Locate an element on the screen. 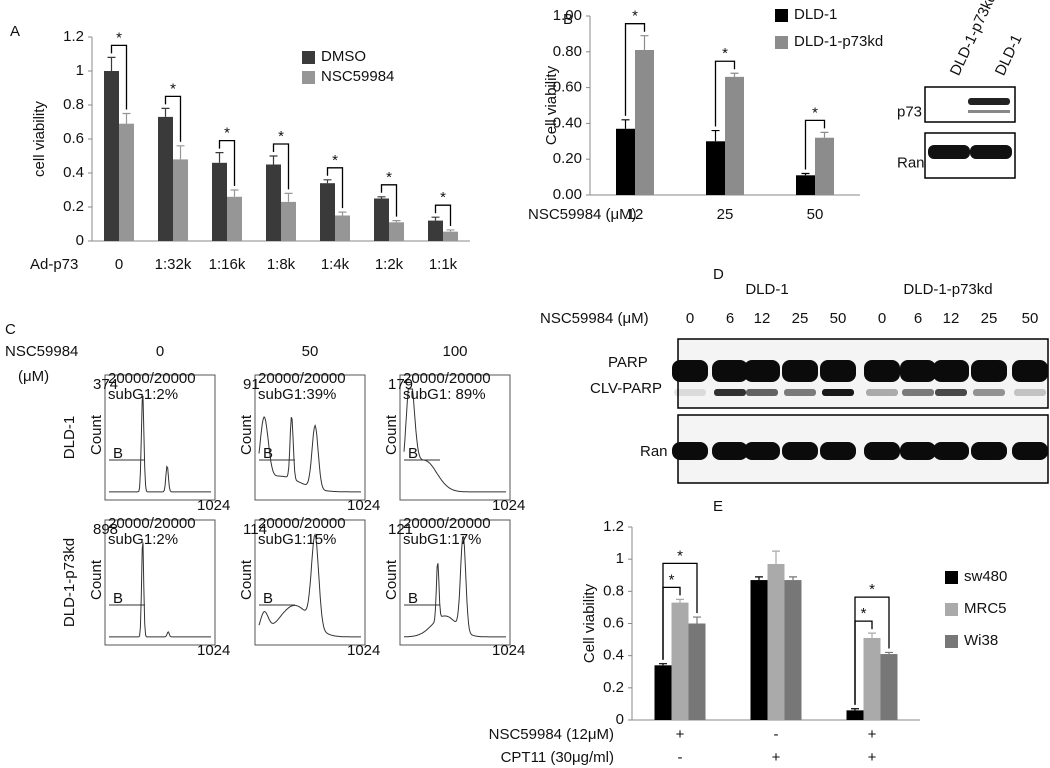  x-tick-label: 1:16k is located at coordinates (227, 264).